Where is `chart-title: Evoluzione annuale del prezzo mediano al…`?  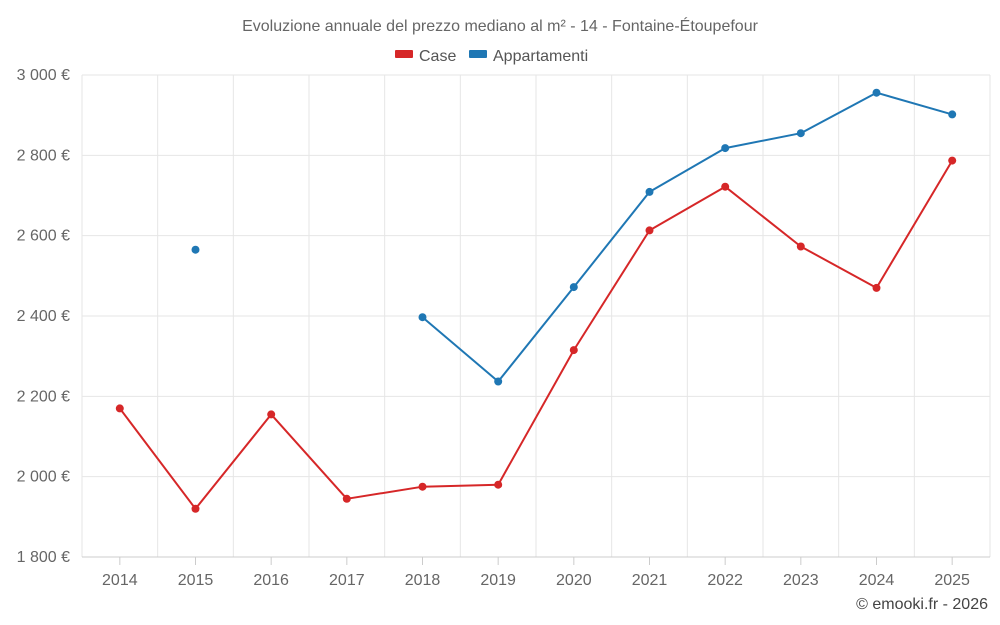
chart-title: Evoluzione annuale del prezzo mediano al… is located at coordinates (500, 25).